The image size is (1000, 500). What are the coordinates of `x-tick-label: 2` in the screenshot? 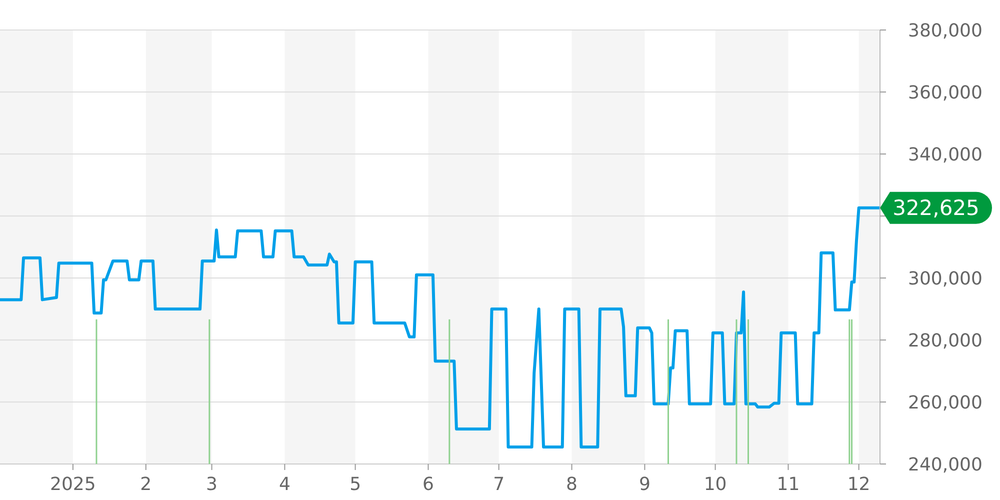 It's located at (146, 484).